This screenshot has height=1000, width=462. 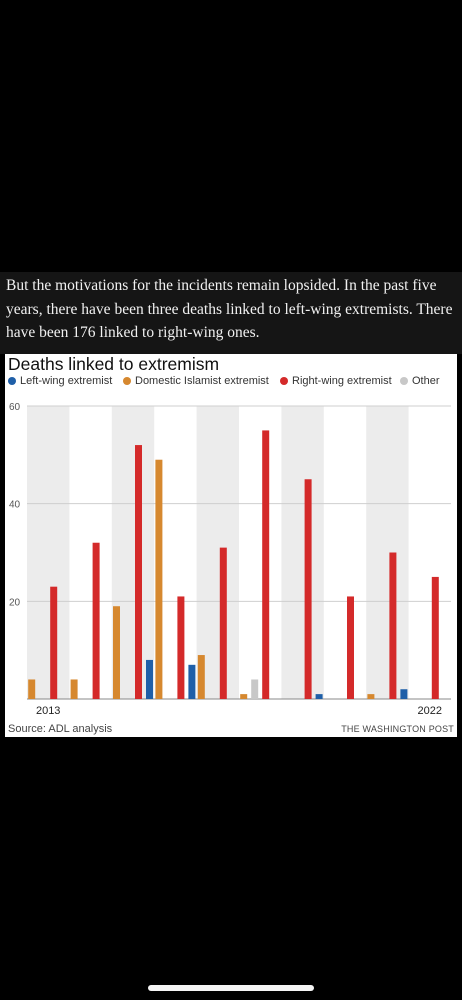 I want to click on legend-item-domestic-islamist: Domestic Islamist extremist, so click(x=196, y=381).